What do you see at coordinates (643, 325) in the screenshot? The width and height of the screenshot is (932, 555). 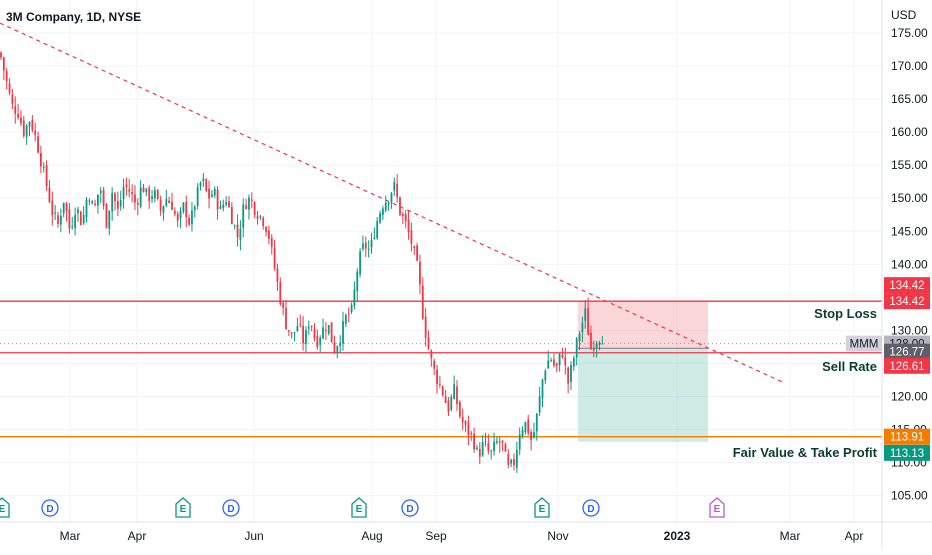 I see `stop-zone` at bounding box center [643, 325].